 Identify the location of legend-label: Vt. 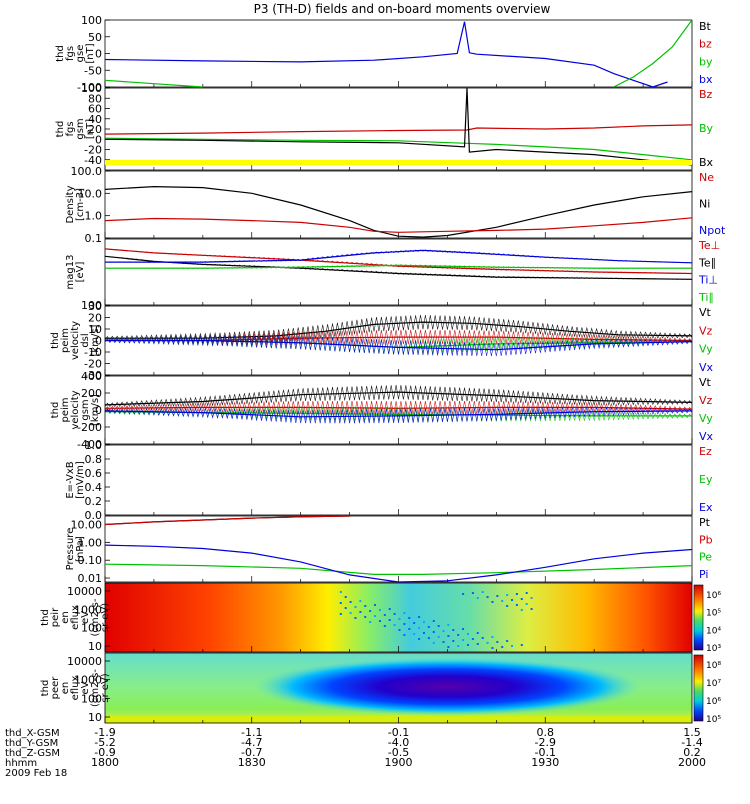
(705, 382).